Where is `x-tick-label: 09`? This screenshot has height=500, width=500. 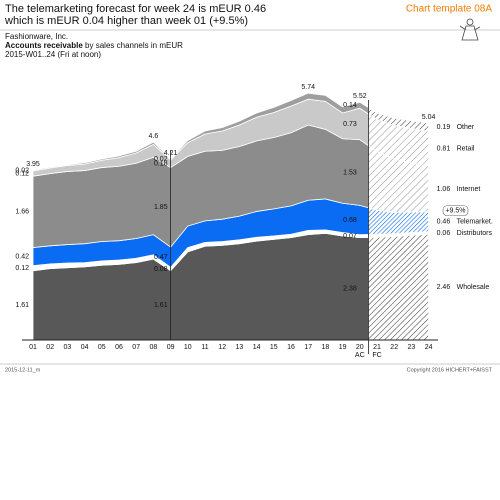
x-tick-label: 09 is located at coordinates (171, 347).